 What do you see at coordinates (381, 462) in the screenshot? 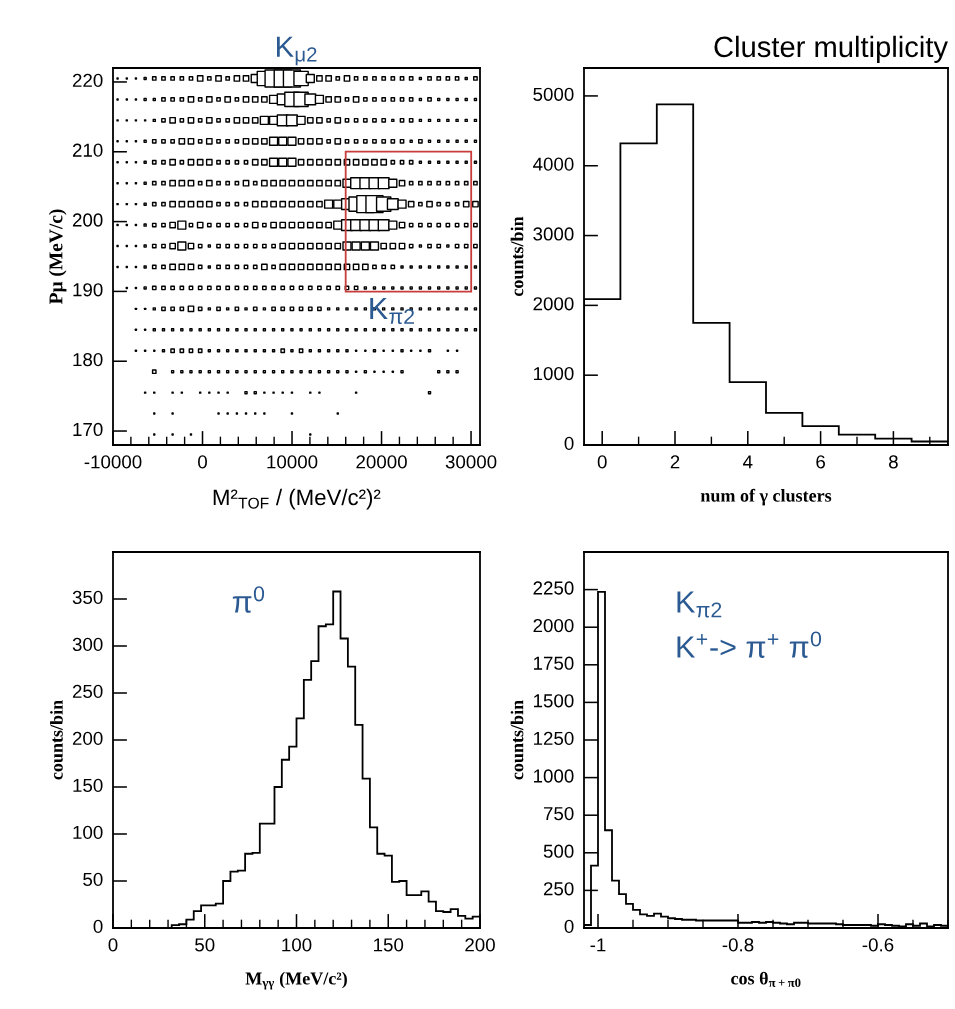
I see `x-tick-label: 20000` at bounding box center [381, 462].